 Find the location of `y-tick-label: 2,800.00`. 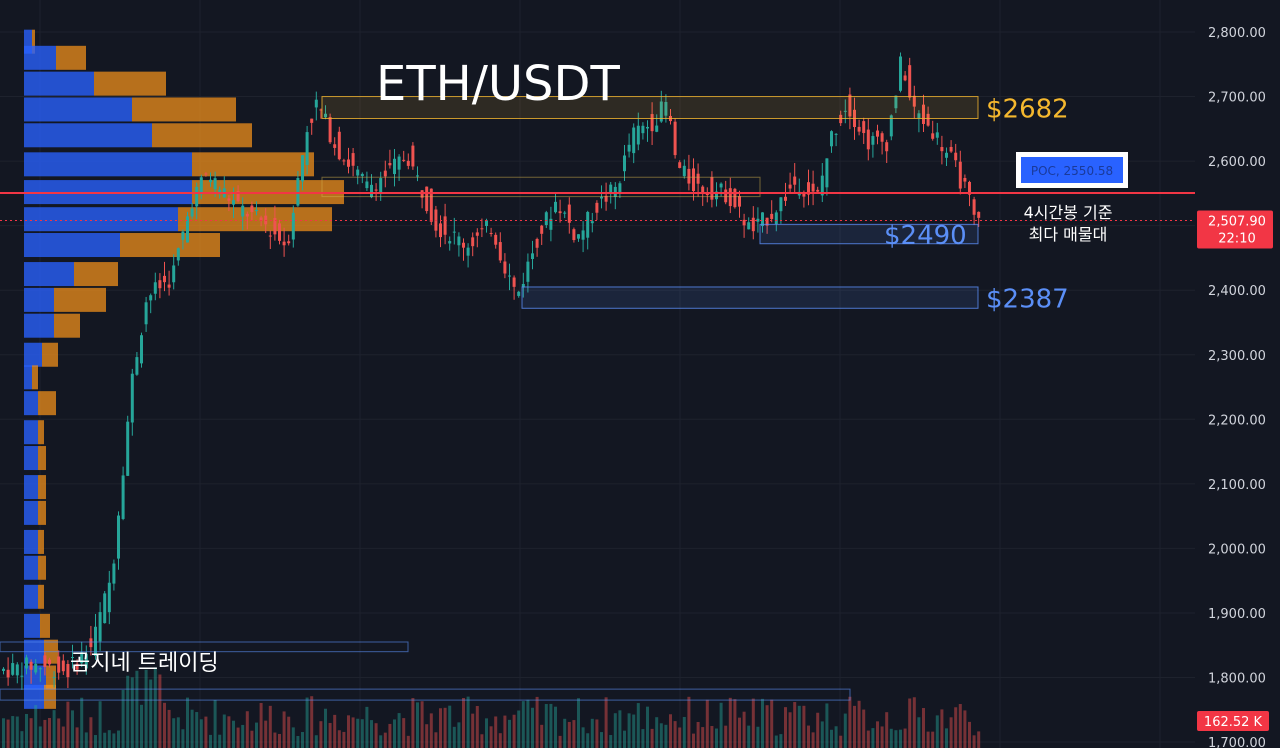

y-tick-label: 2,800.00 is located at coordinates (1237, 33).